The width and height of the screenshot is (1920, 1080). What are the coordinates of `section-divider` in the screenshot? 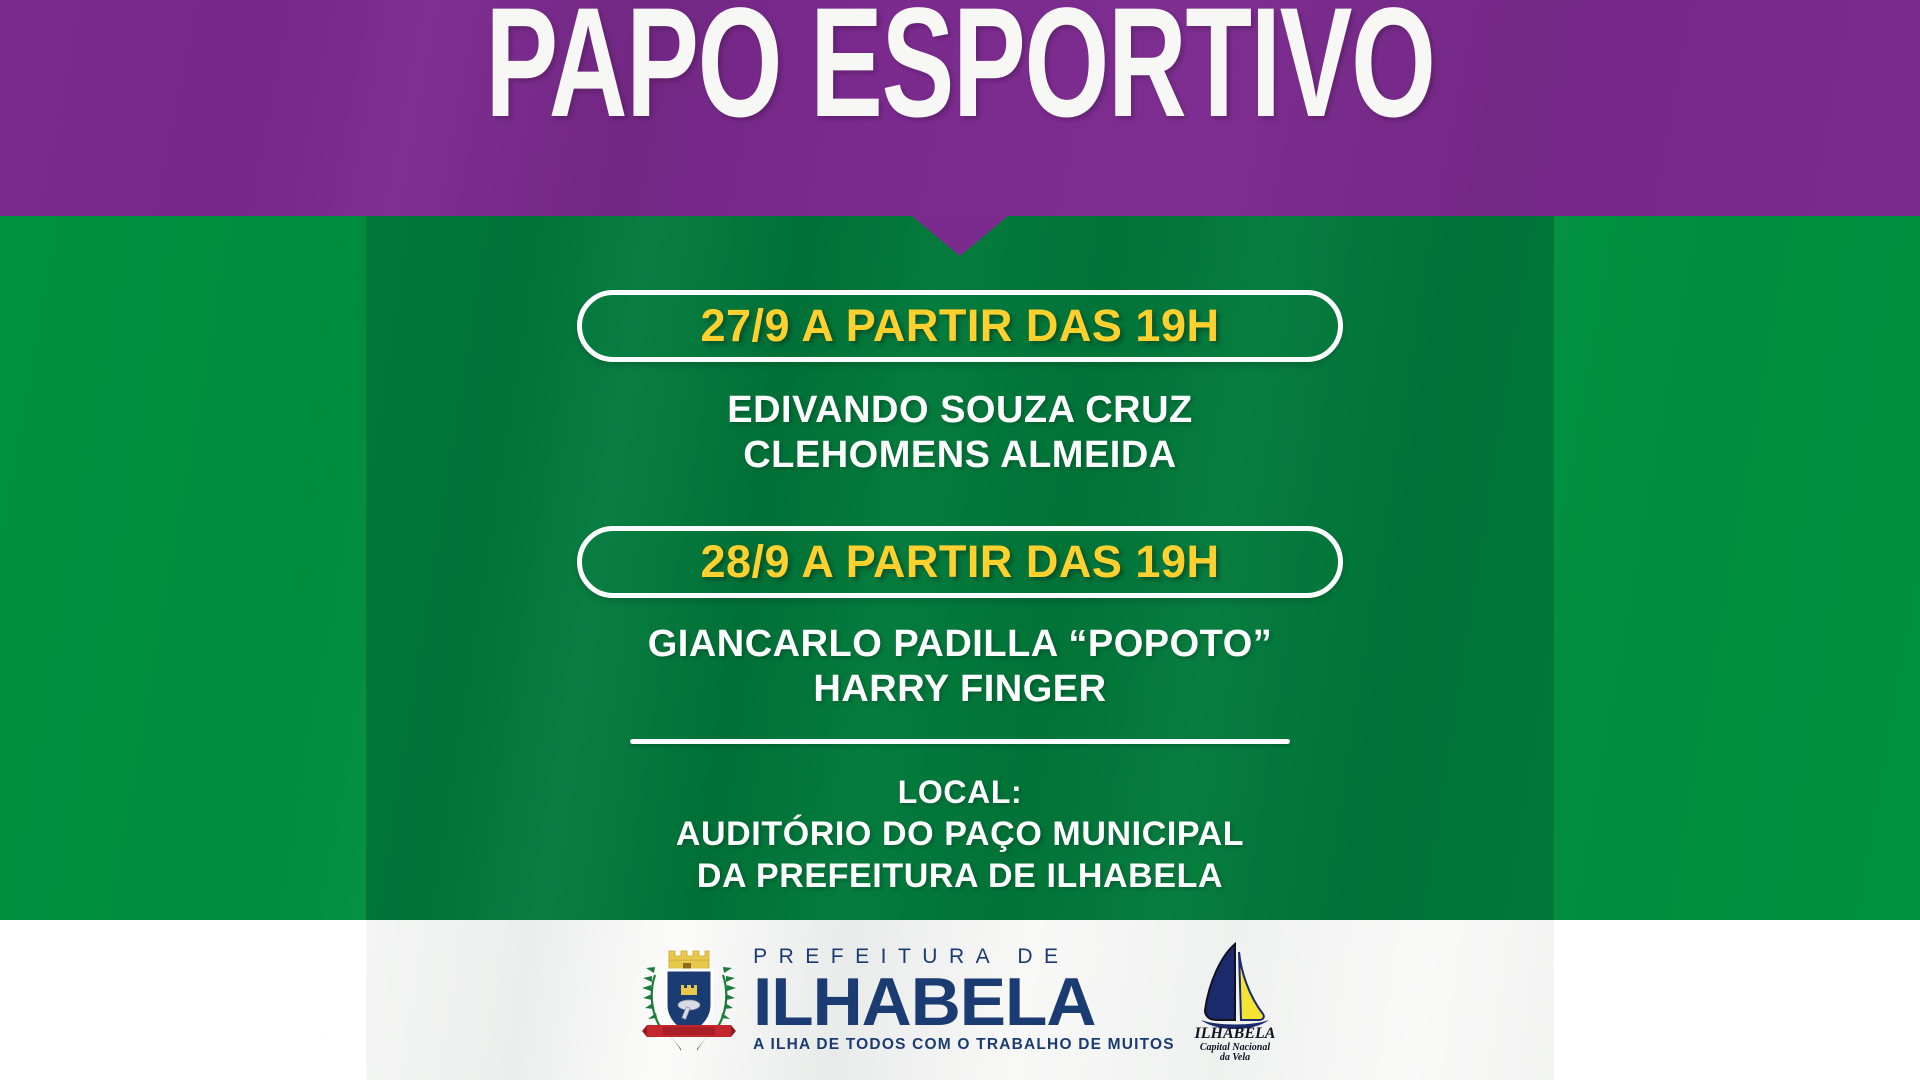 It's located at (960, 741).